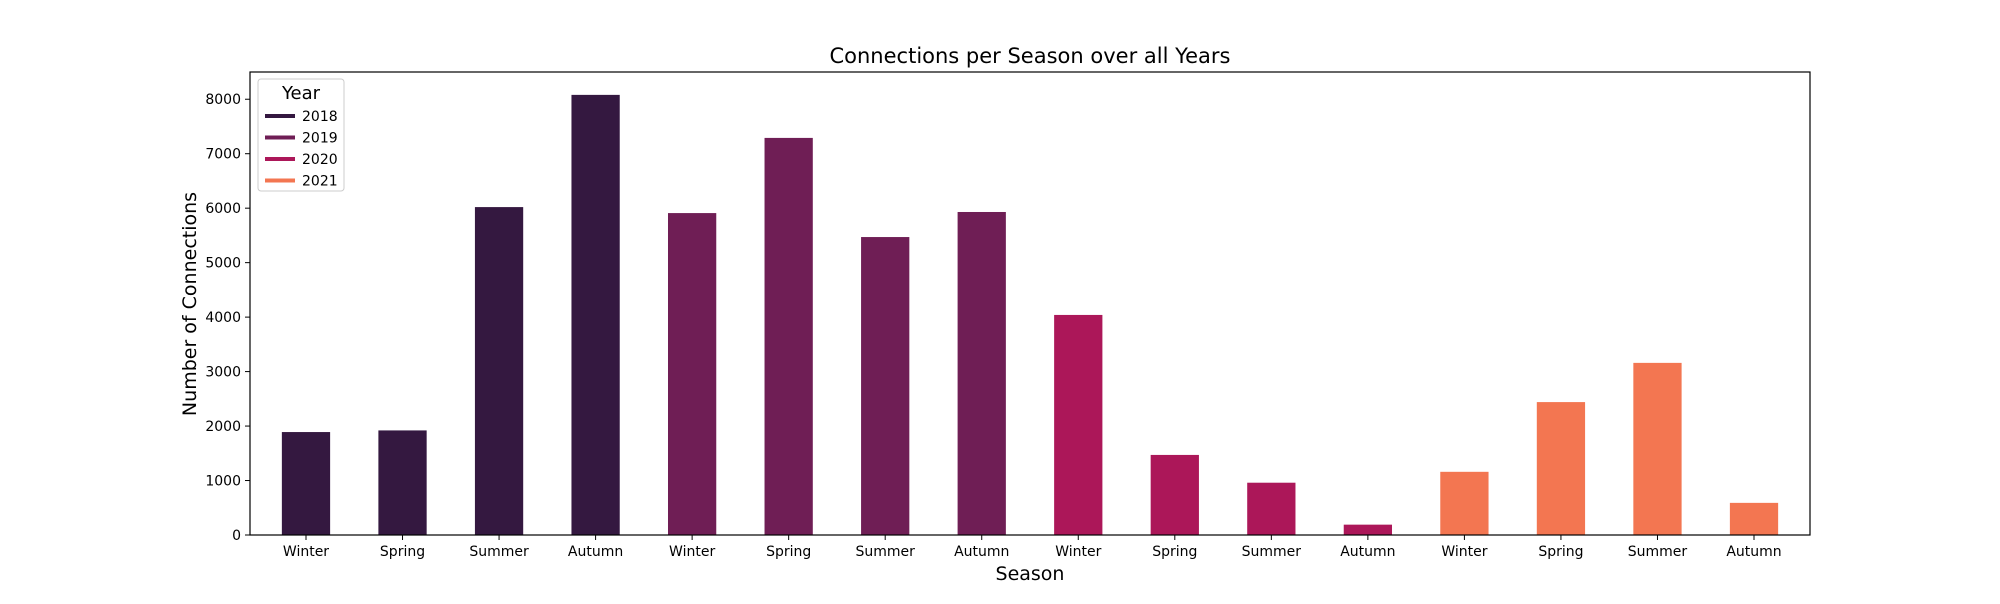 This screenshot has height=604, width=2000. I want to click on legend-title: Year, so click(301, 93).